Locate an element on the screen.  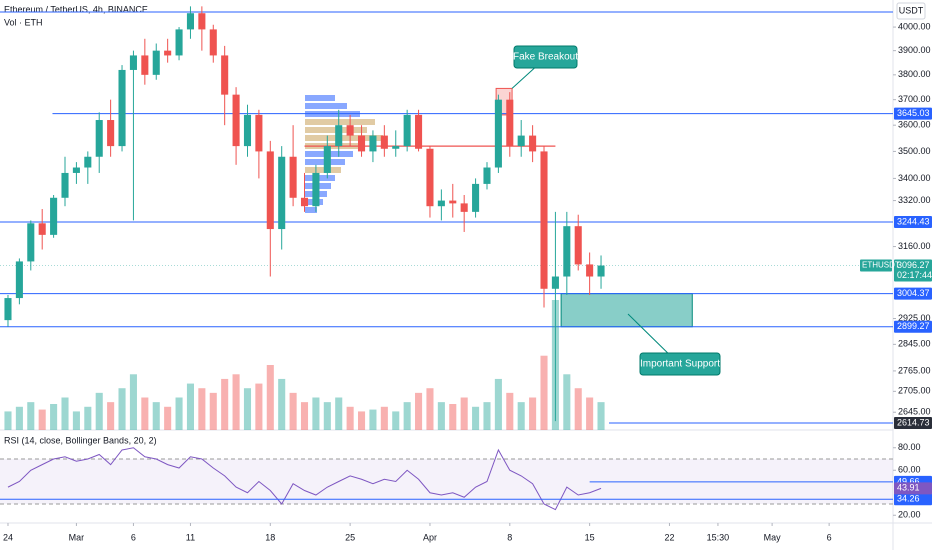
chart-title: Ethereum / TetherUS, 4h, BINANCE is located at coordinates (76, 9).